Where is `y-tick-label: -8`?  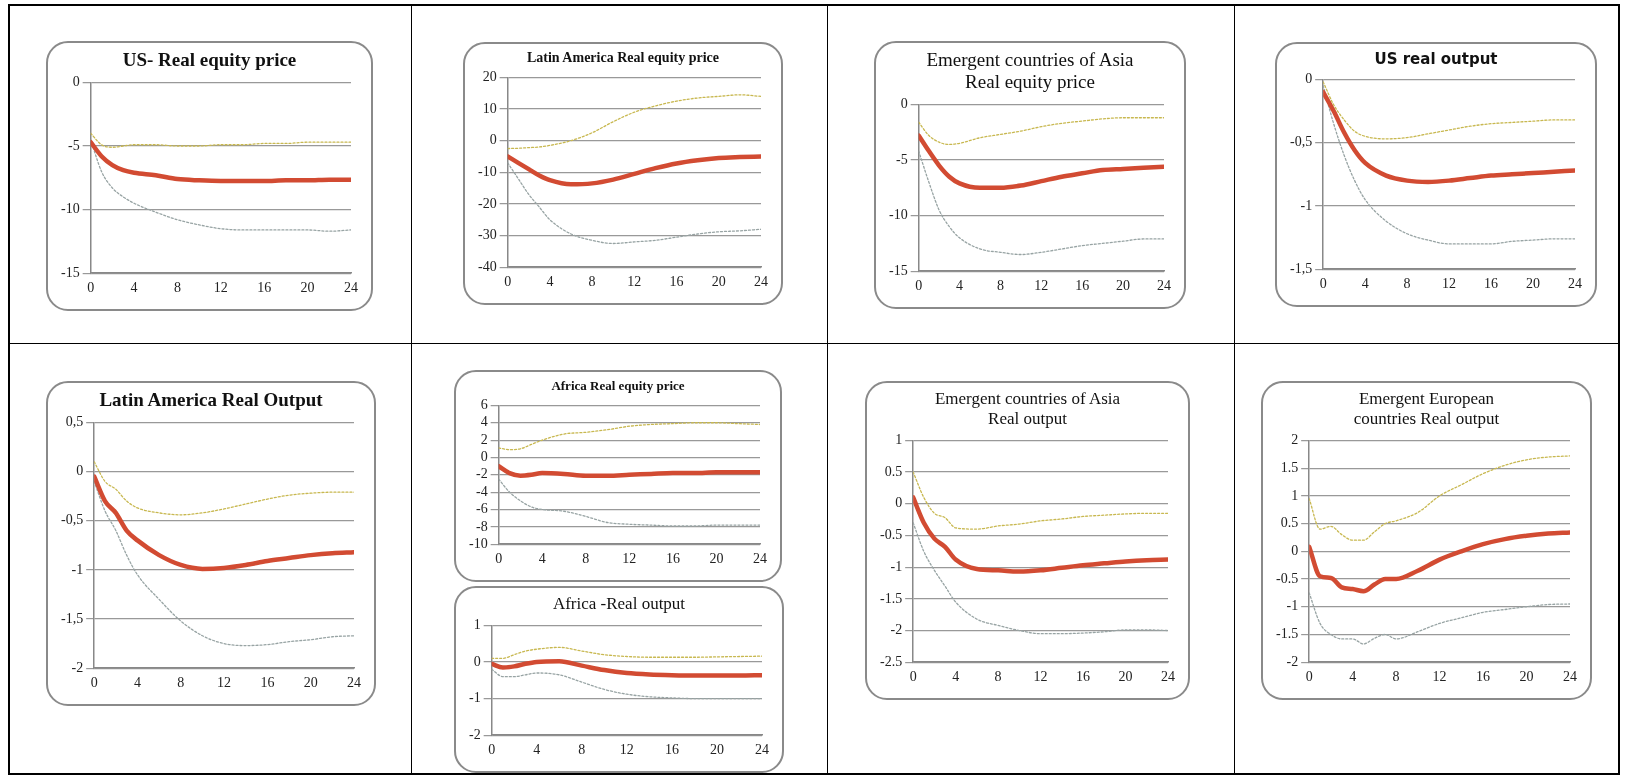 y-tick-label: -8 is located at coordinates (481, 526).